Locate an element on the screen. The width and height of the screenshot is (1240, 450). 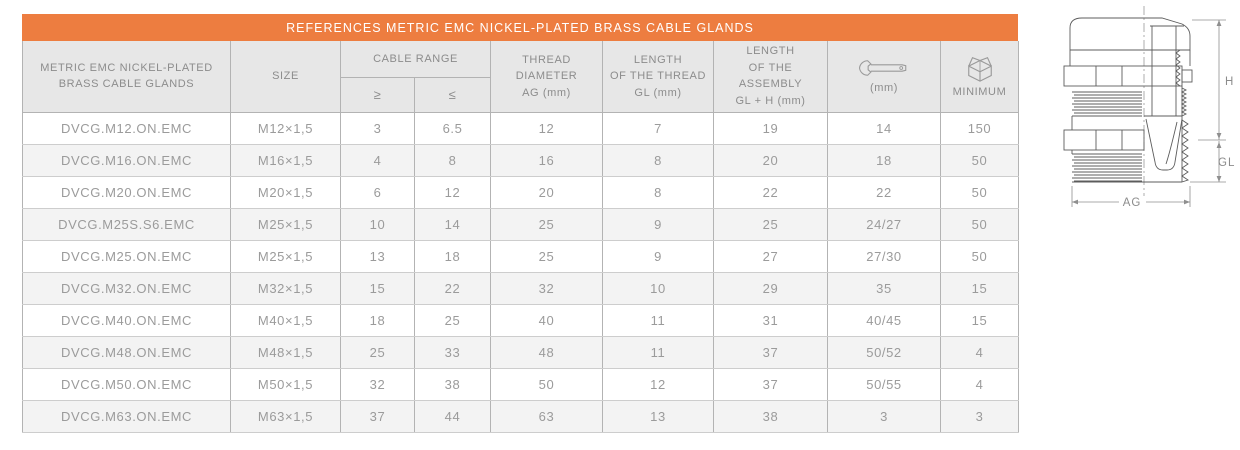
table-row: DVCG.M25S.S6.EMC M25×1,5 10 14 25 9 25 24/27 50 is located at coordinates (521, 224).